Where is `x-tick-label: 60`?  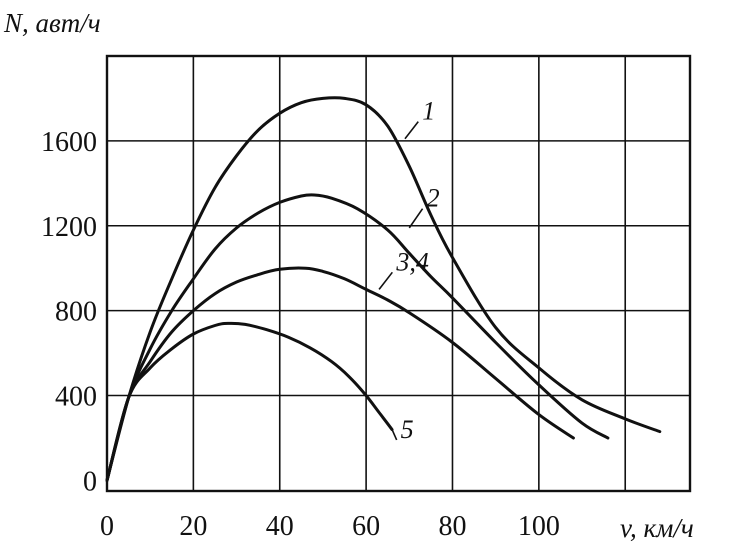 x-tick-label: 60 is located at coordinates (366, 526).